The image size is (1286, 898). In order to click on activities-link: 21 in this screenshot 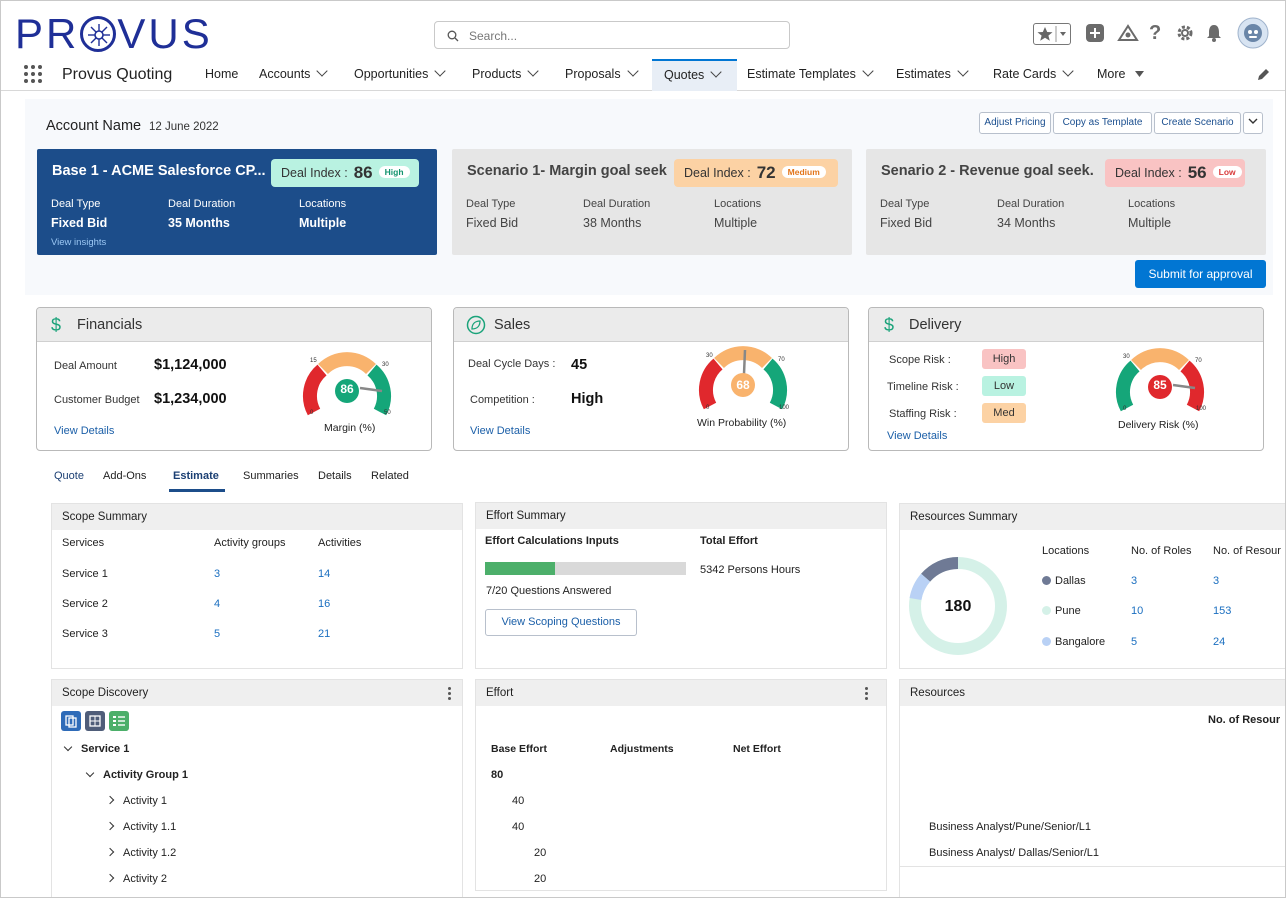, I will do `click(324, 634)`.